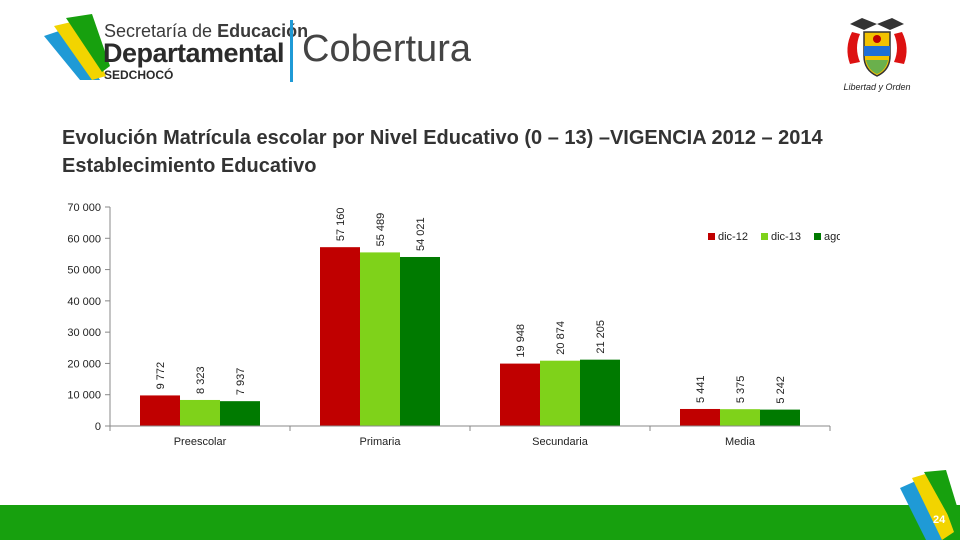 This screenshot has width=960, height=540. I want to click on crest-caption: Libertad y Orden, so click(877, 87).